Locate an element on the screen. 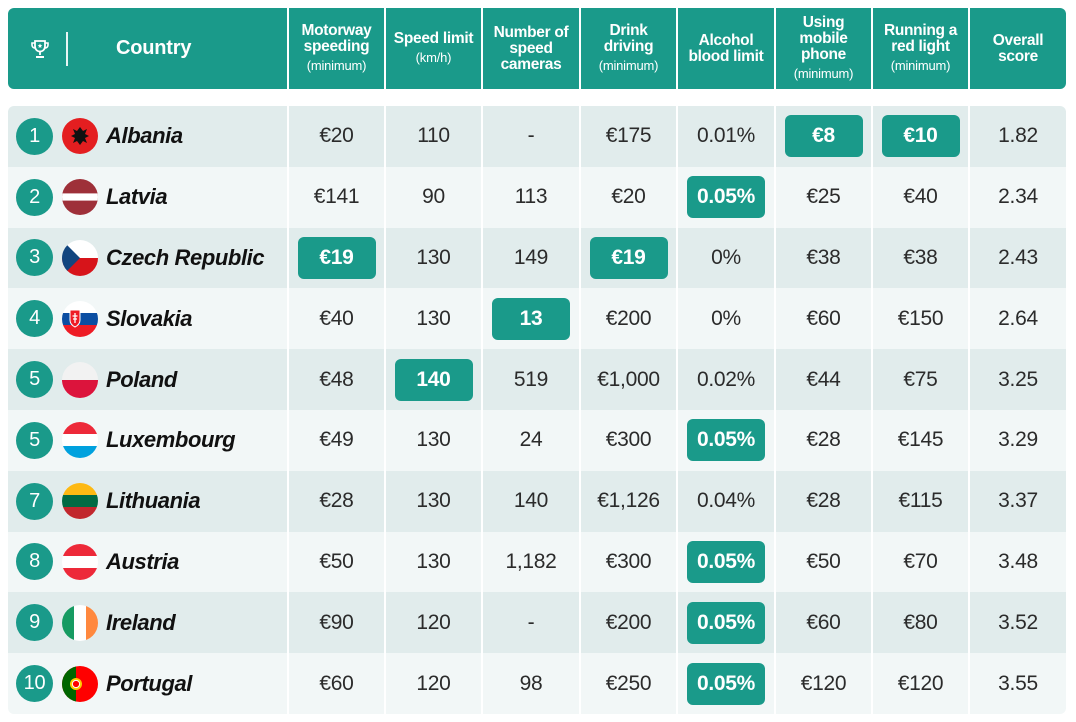 Image resolution: width=1076 pixels, height=722 pixels. country-name: Albania is located at coordinates (144, 136).